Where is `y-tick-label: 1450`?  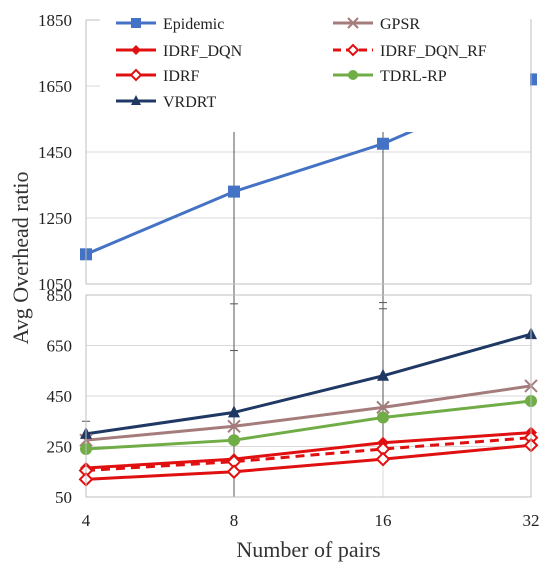 y-tick-label: 1450 is located at coordinates (55, 152).